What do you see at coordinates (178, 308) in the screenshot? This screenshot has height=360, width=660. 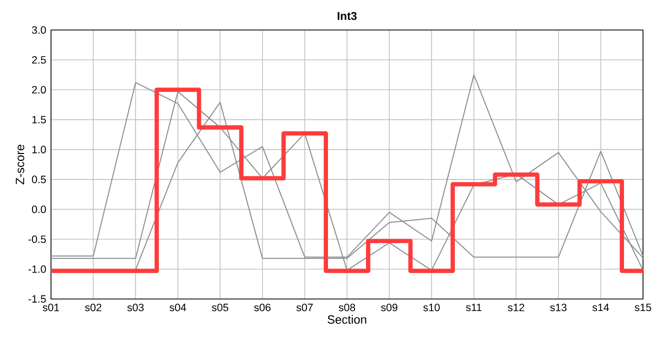 I see `x-tick-label: s04` at bounding box center [178, 308].